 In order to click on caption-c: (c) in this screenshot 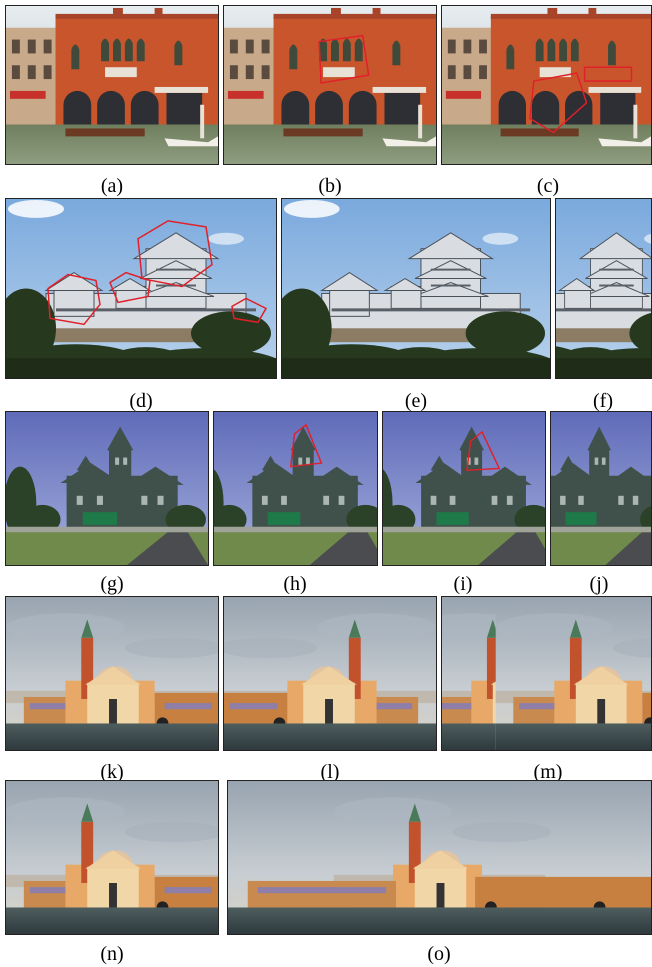, I will do `click(548, 186)`.